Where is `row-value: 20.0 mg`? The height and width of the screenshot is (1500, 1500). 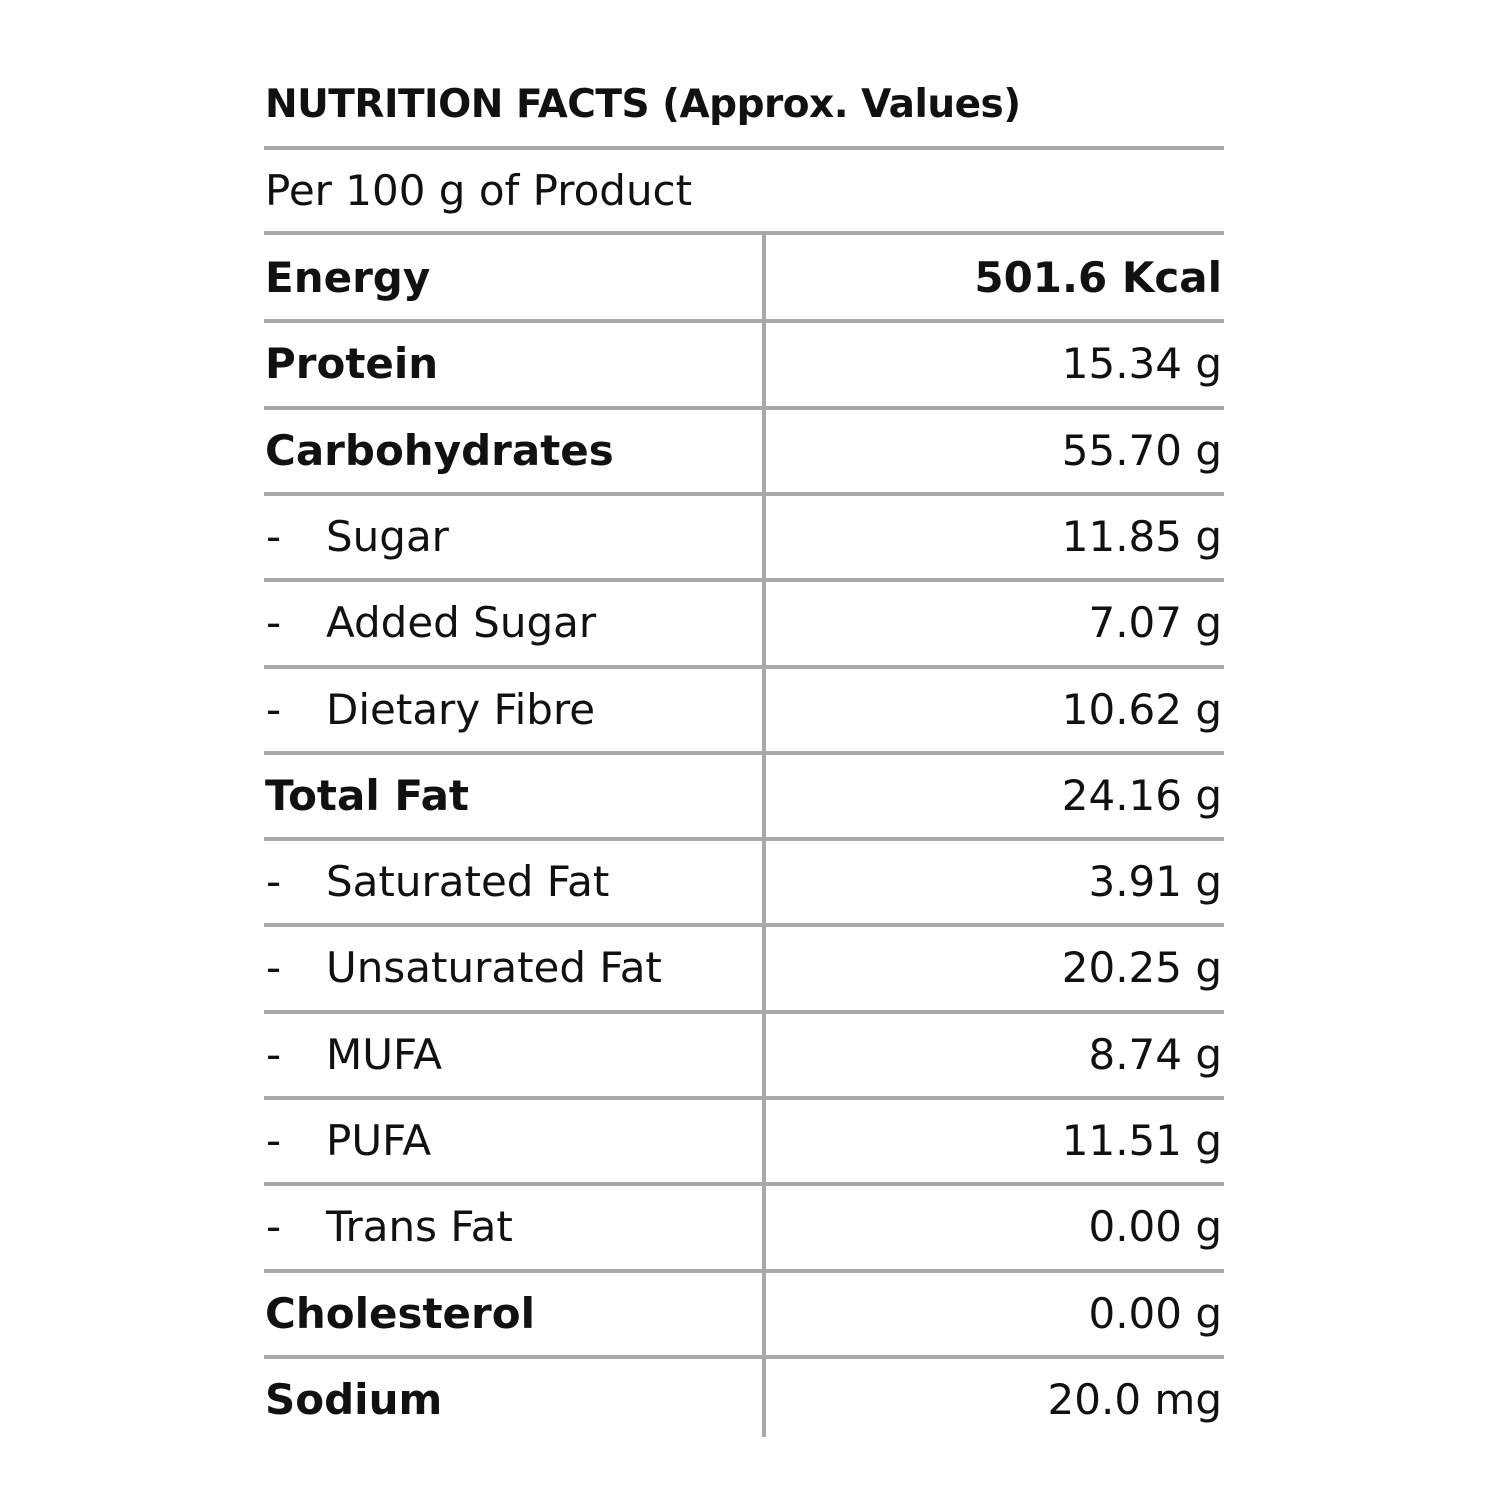 row-value: 20.0 mg is located at coordinates (1134, 1399).